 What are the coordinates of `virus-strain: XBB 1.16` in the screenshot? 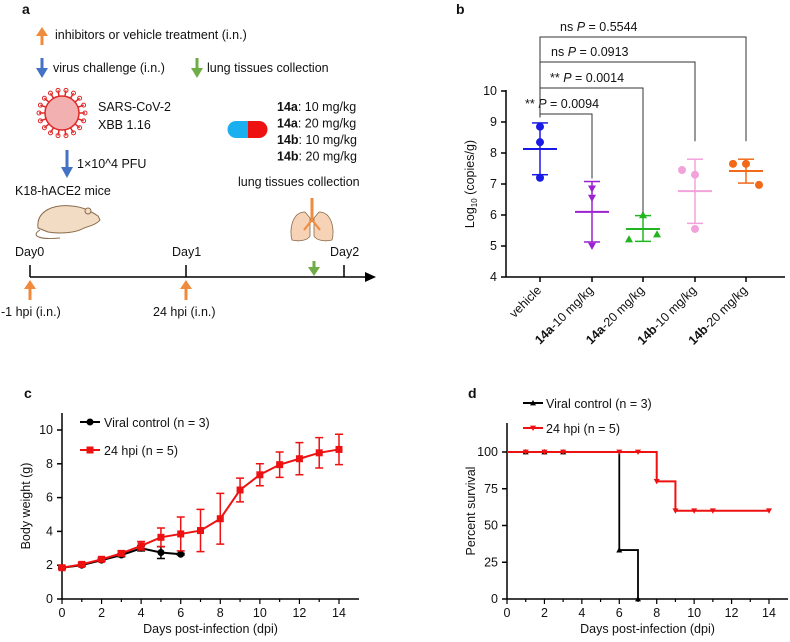 It's located at (124, 125).